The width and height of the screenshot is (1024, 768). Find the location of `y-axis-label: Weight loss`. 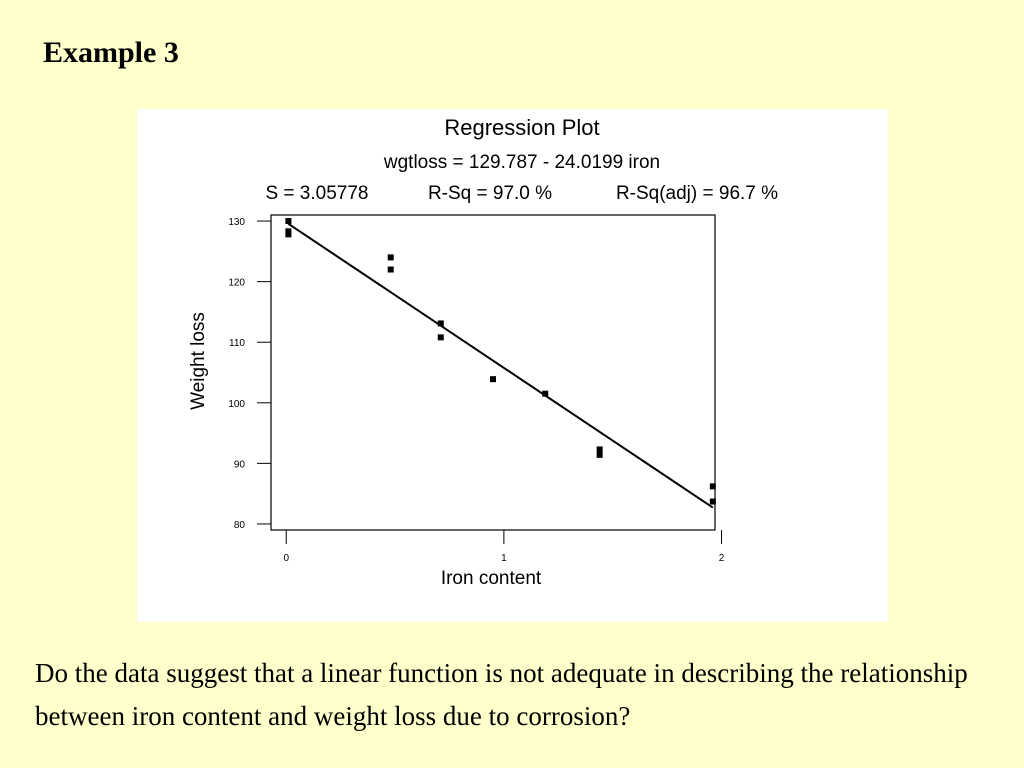

y-axis-label: Weight loss is located at coordinates (198, 361).